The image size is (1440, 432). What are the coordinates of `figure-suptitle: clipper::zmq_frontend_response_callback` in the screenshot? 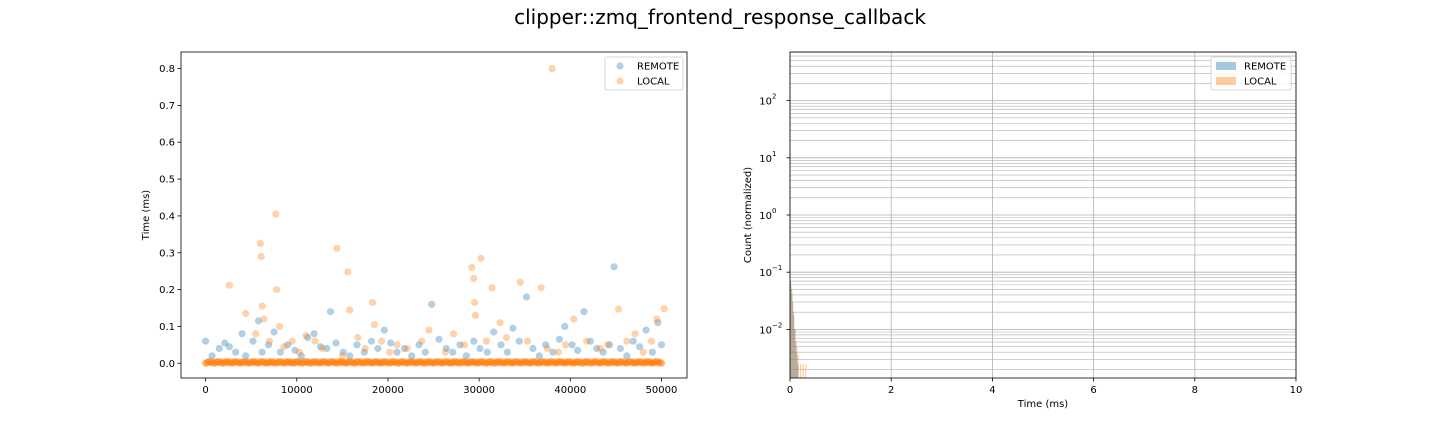 It's located at (720, 17).